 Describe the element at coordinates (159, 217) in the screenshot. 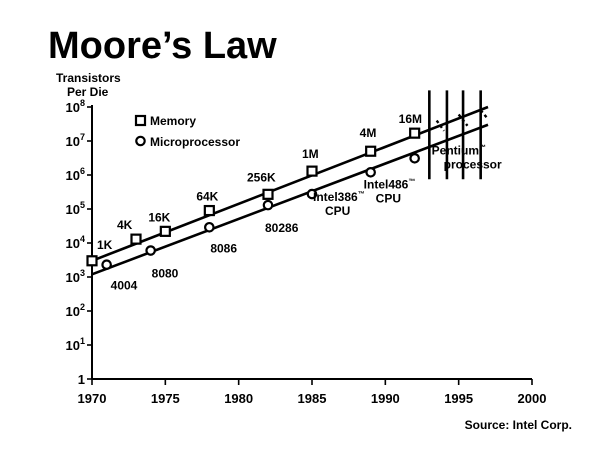

I see `memory-point-label: 16K` at that location.